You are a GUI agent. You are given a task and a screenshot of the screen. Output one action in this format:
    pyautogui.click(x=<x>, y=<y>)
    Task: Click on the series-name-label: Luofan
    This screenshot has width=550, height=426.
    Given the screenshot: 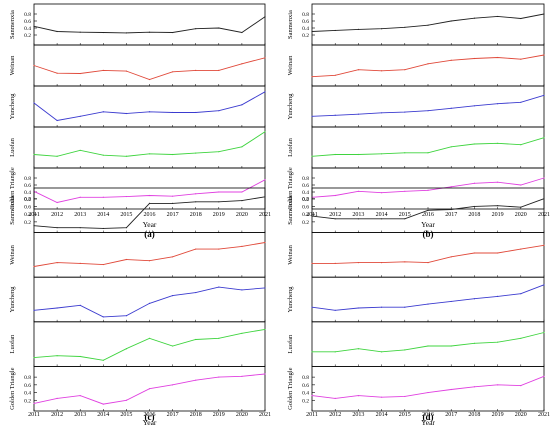 What is the action you would take?
    pyautogui.click(x=12, y=344)
    